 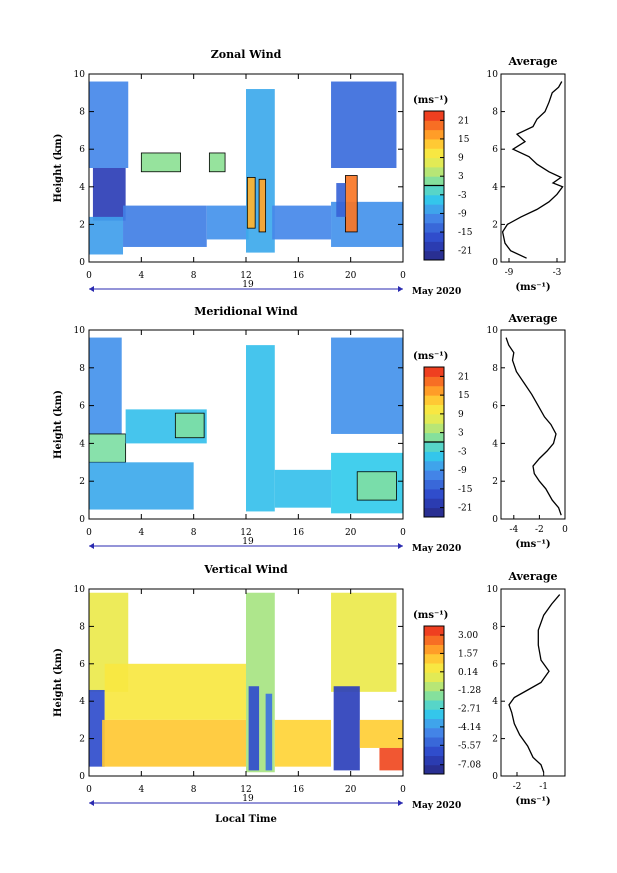 What do you see at coordinates (539, 530) in the screenshot?
I see `average-x-tick-label: -2` at bounding box center [539, 530].